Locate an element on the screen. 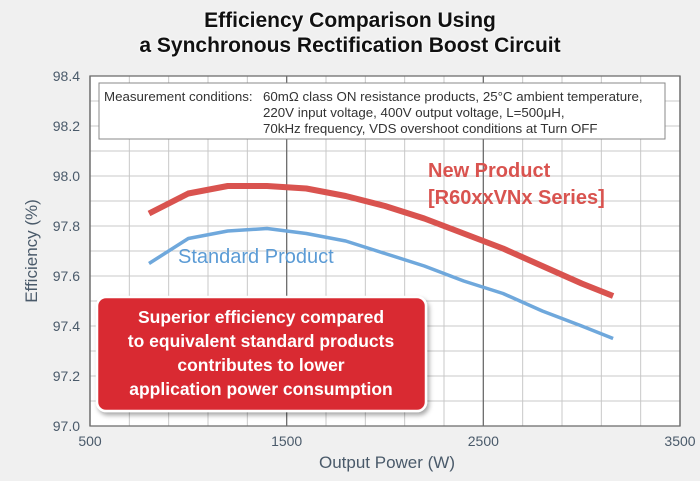 The width and height of the screenshot is (700, 481). callout-line-2: to equivalent standard products is located at coordinates (261, 341).